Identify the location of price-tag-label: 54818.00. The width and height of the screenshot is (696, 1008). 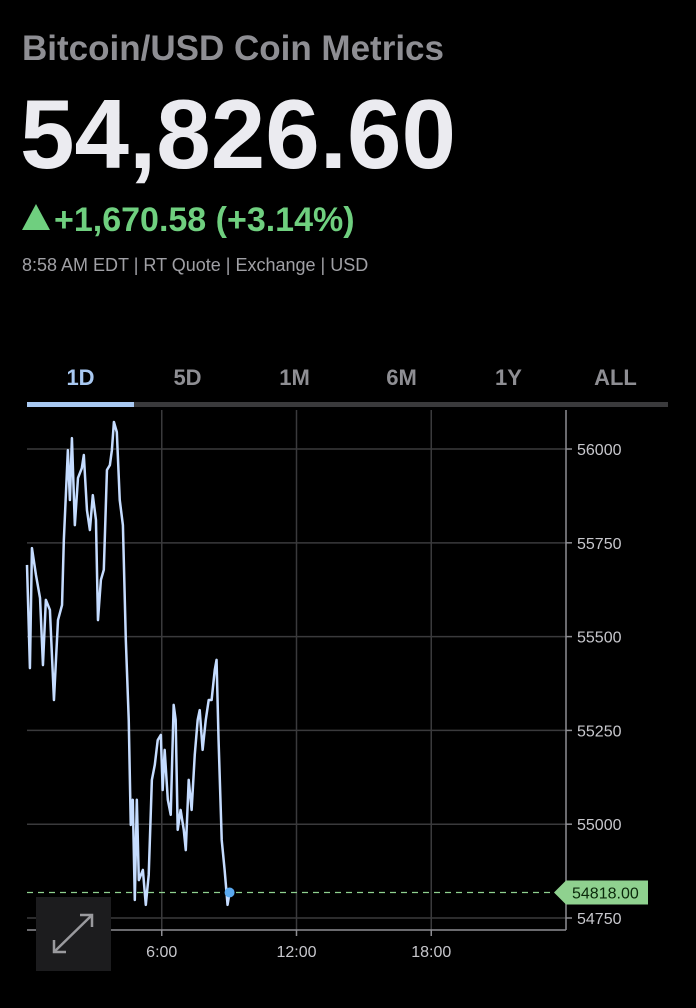
(605, 893).